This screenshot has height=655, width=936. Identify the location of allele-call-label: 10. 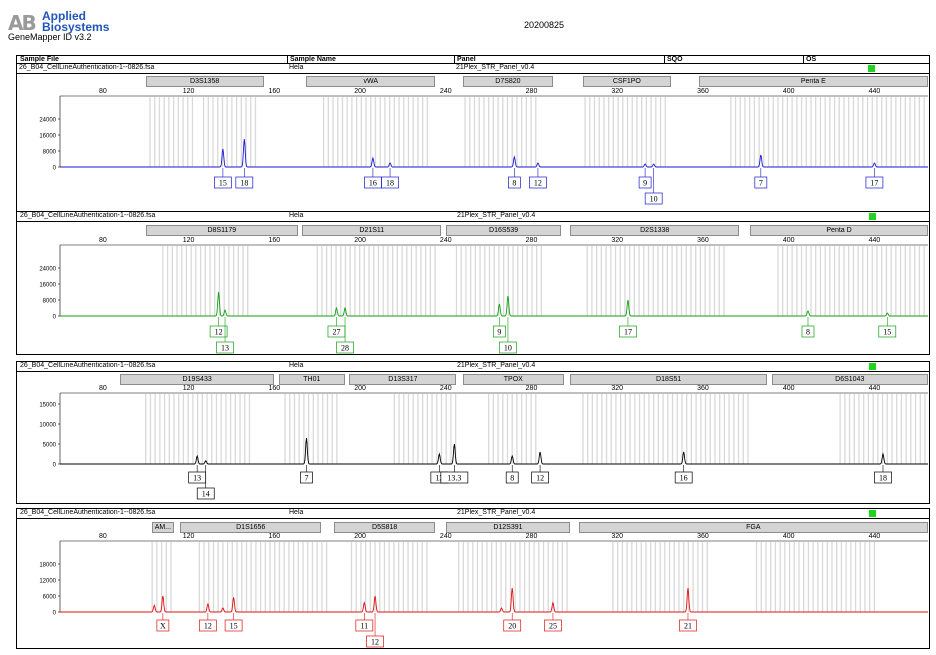
(654, 199).